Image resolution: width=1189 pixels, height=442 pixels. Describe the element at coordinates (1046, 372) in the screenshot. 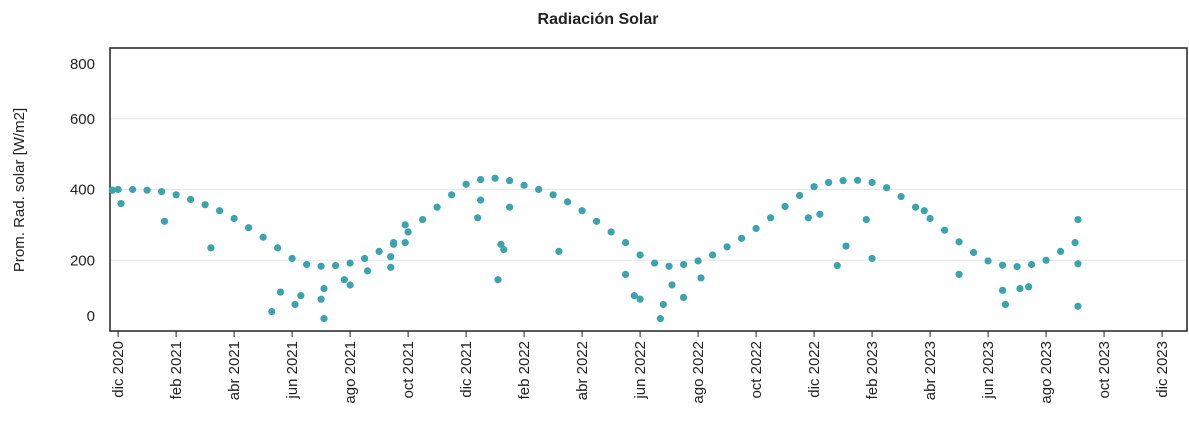

I see `x-tick-label: ago 2023` at that location.